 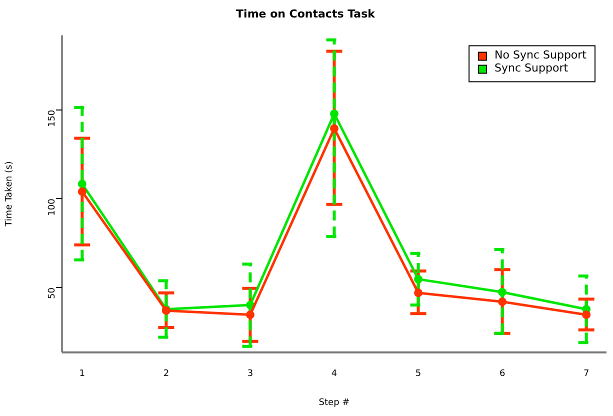 I want to click on x-tick-label: 2, so click(x=166, y=374).